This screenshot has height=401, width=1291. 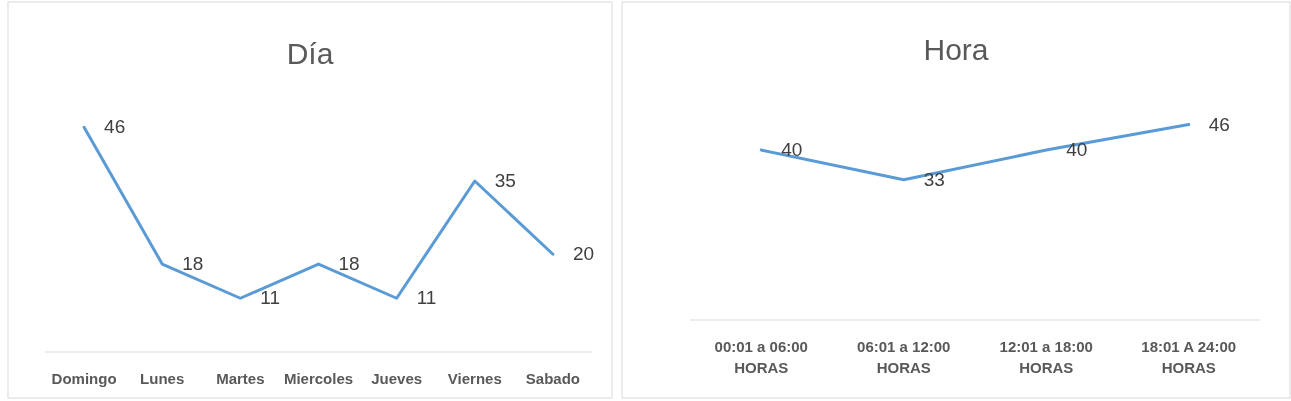 What do you see at coordinates (792, 150) in the screenshot?
I see `data-label: 40` at bounding box center [792, 150].